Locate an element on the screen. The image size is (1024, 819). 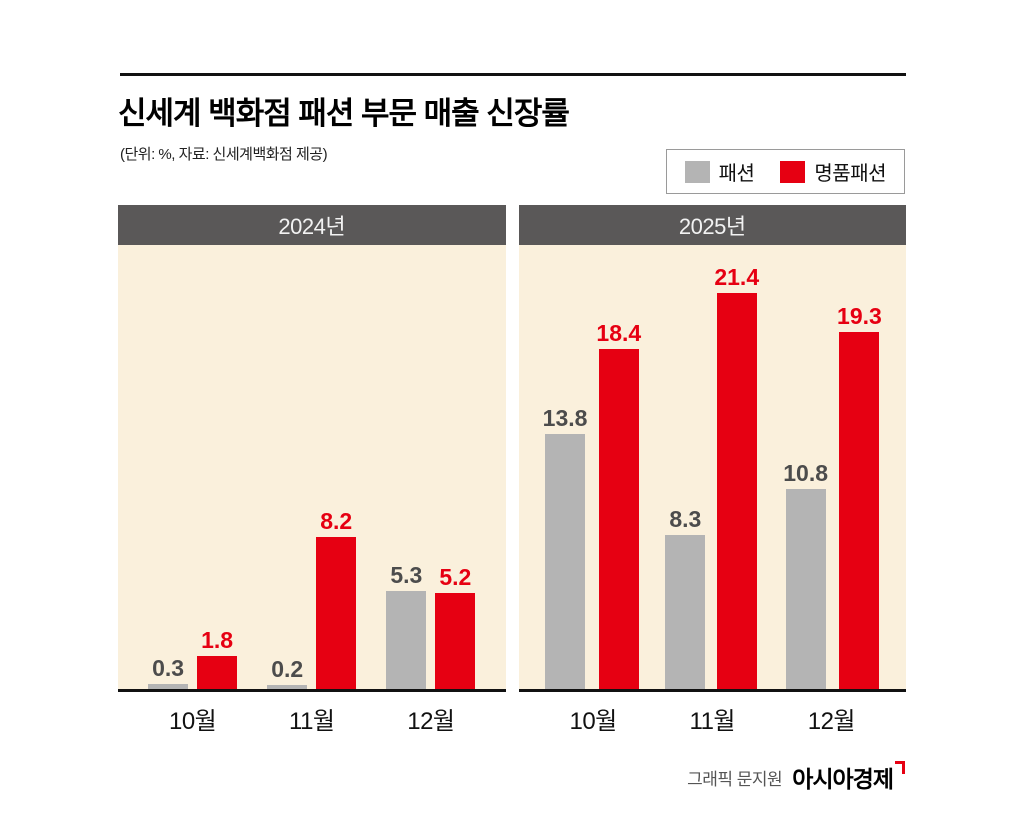
chart-subtitle: (단위: %, 자료: 신세계백화점 제공) is located at coordinates (224, 154).